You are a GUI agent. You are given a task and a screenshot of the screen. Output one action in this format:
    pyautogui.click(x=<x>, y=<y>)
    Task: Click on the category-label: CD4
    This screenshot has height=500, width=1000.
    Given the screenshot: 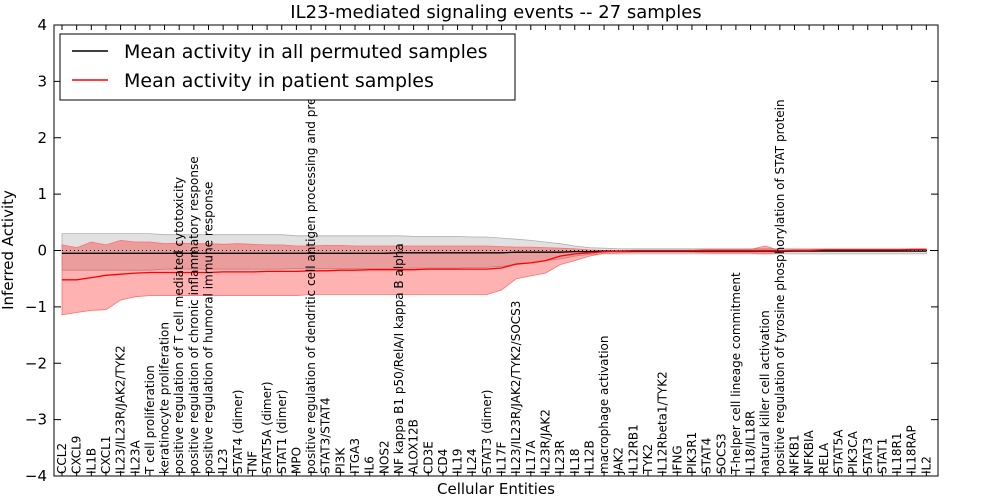 What is the action you would take?
    pyautogui.click(x=443, y=461)
    